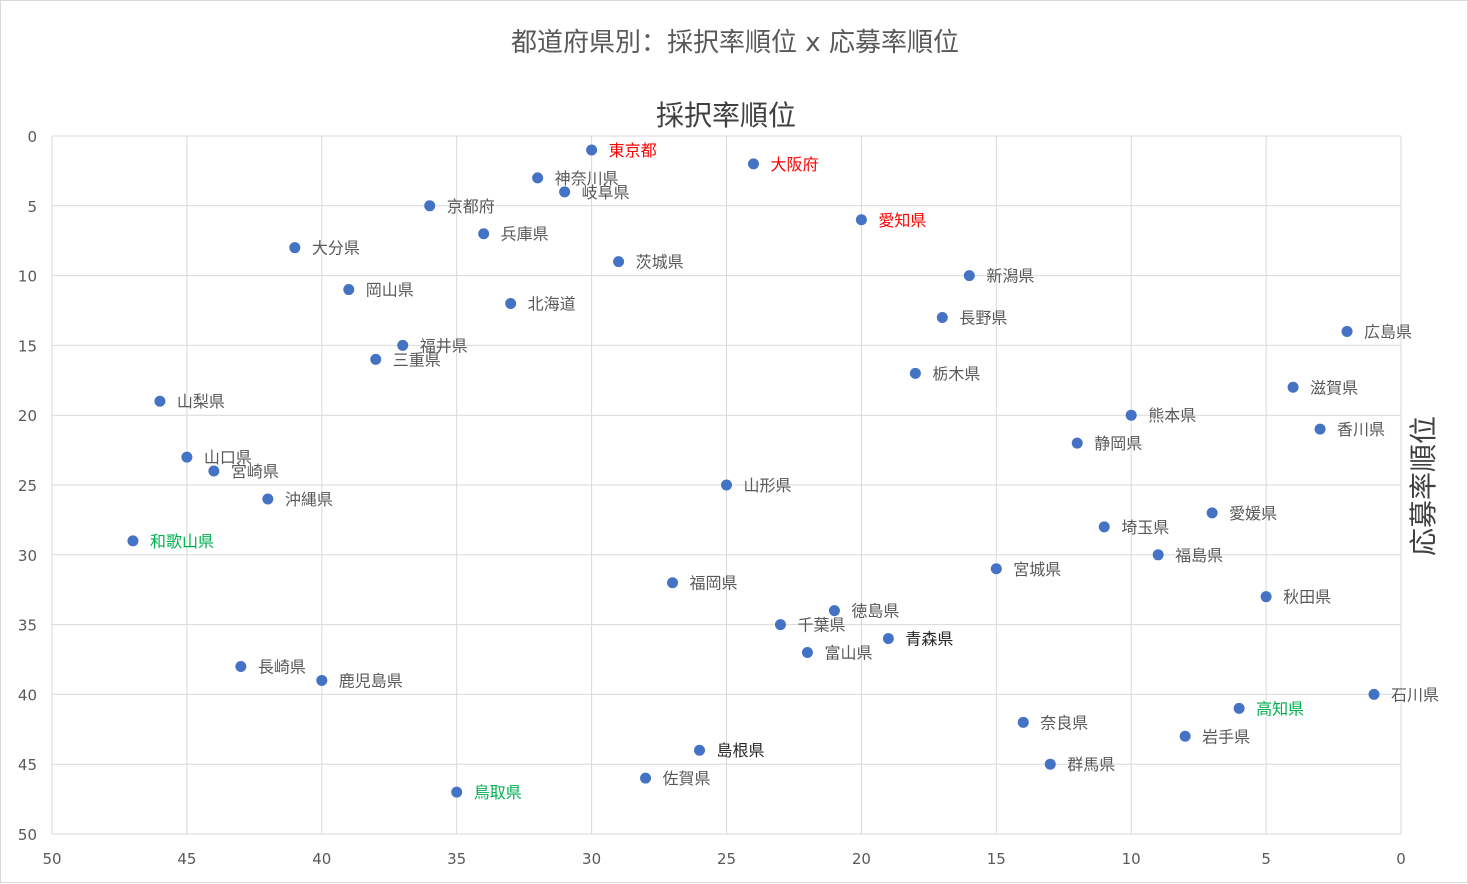 This screenshot has height=884, width=1468. What do you see at coordinates (768, 485) in the screenshot?
I see `data-label: 山形県` at bounding box center [768, 485].